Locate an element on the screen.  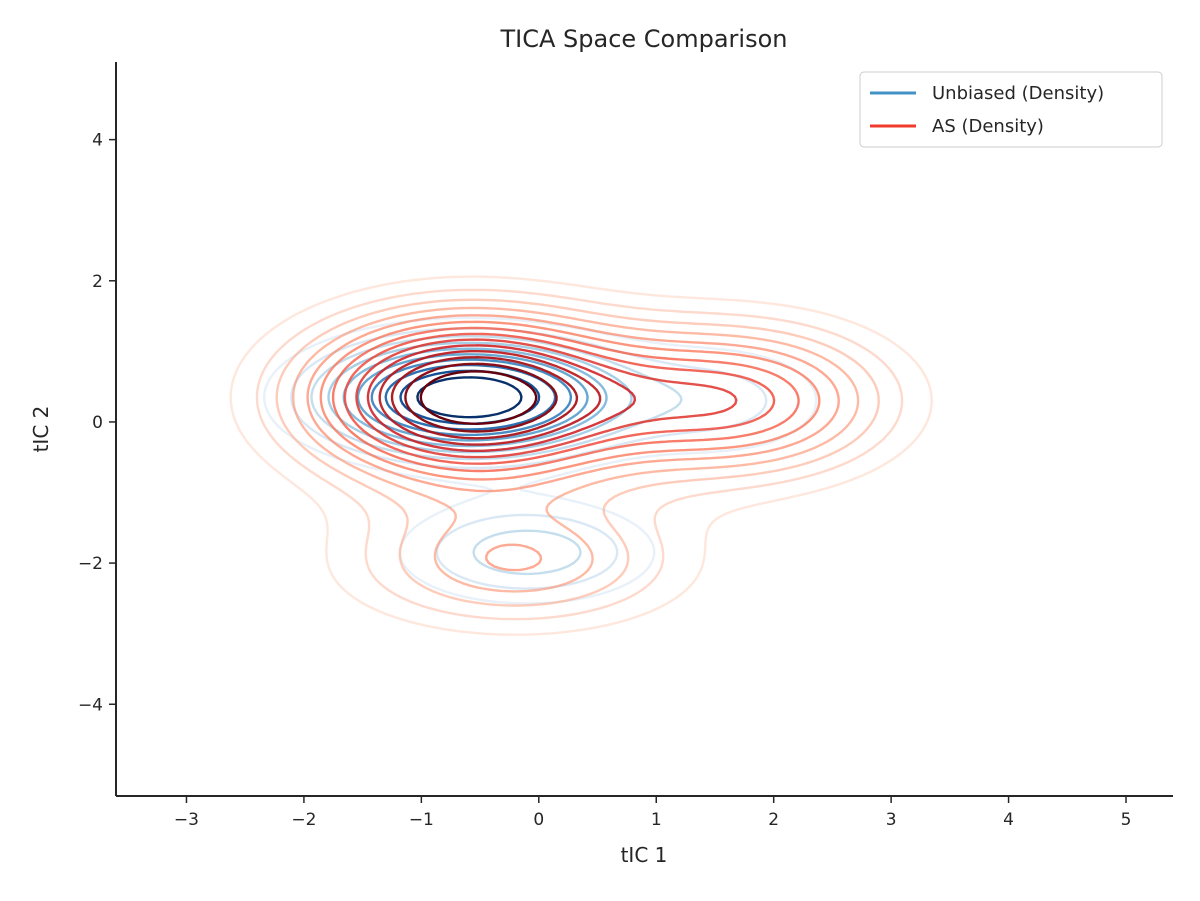
x-tick-label: 3 is located at coordinates (891, 820).